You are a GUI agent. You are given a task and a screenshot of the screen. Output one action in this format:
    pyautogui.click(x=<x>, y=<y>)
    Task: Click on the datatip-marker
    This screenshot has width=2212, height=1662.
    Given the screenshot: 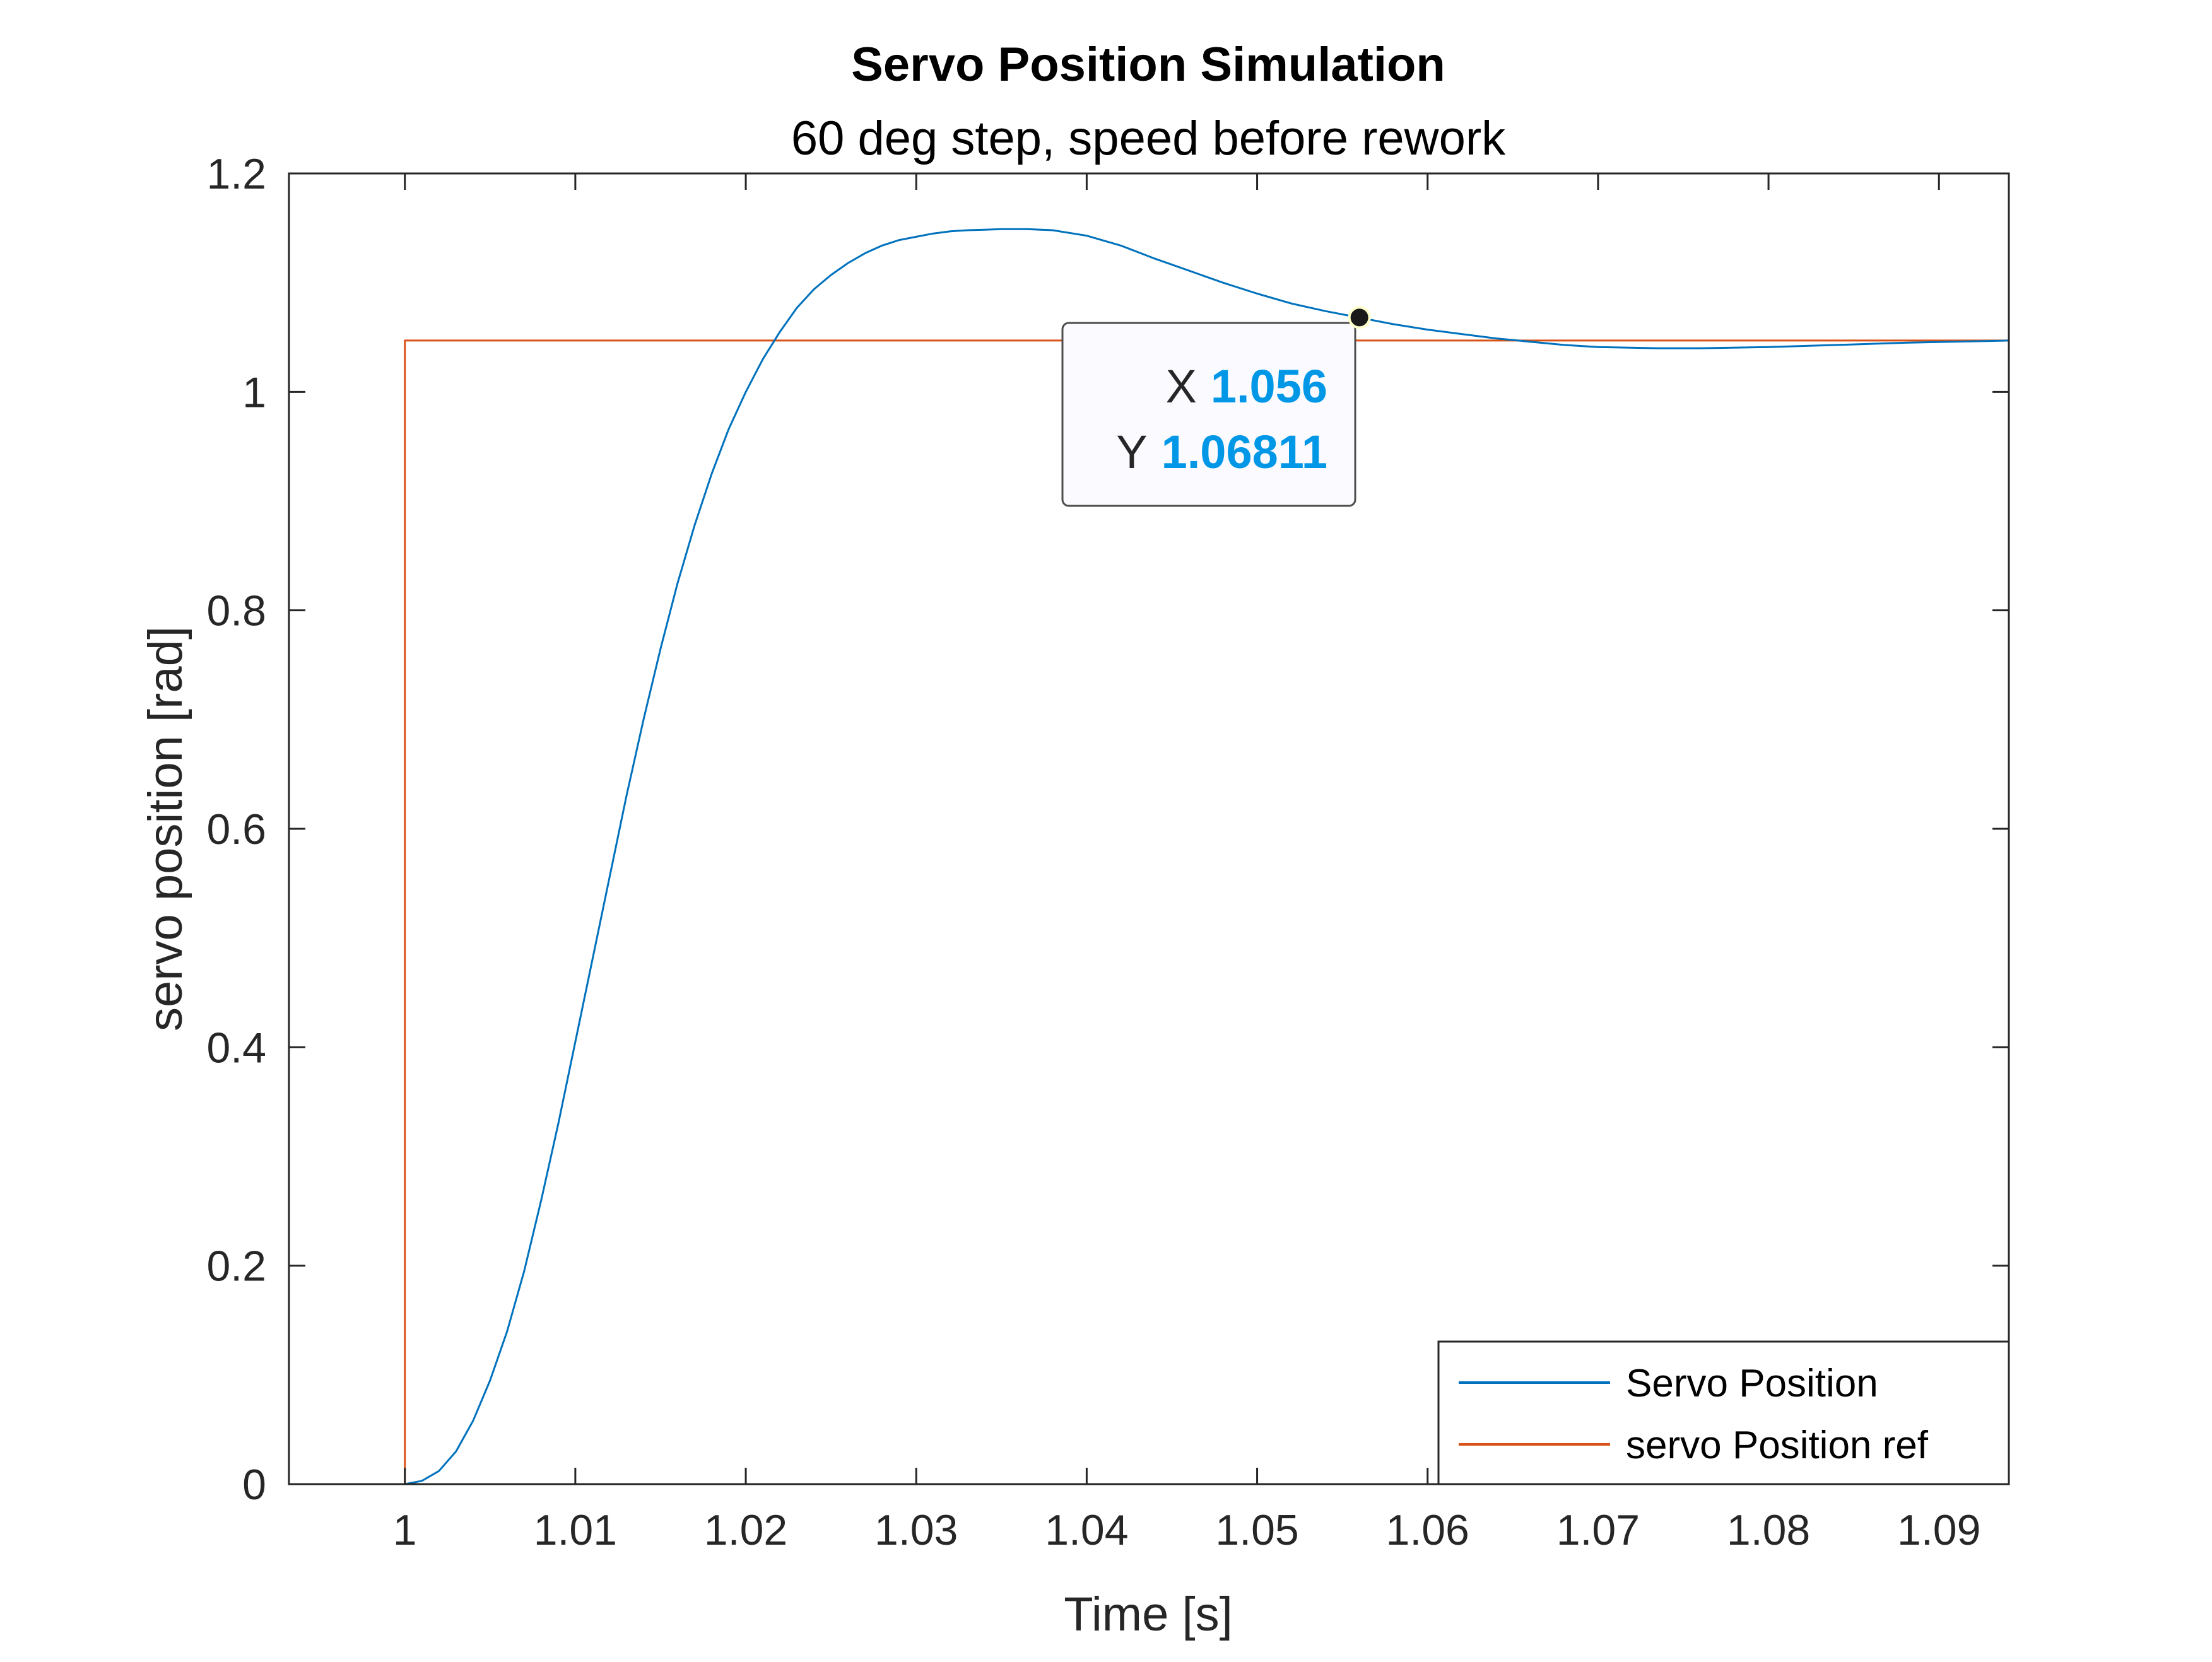 What is the action you would take?
    pyautogui.click(x=1359, y=317)
    